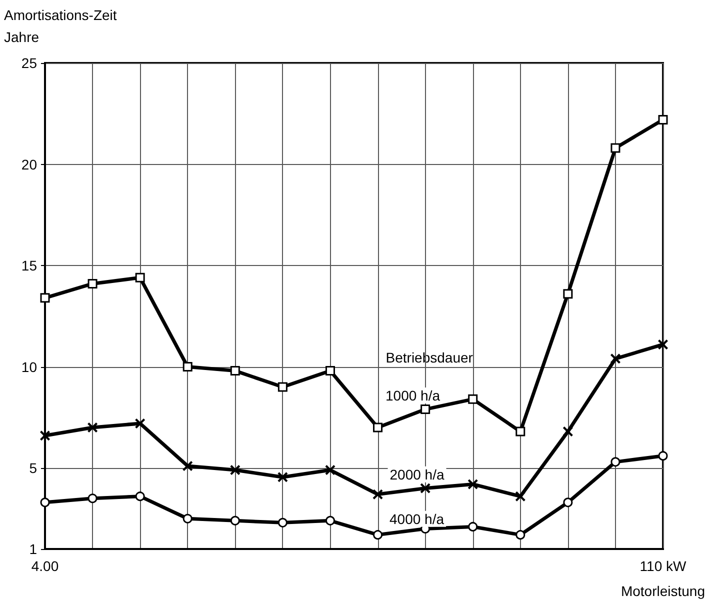 The height and width of the screenshot is (600, 709). Describe the element at coordinates (29, 366) in the screenshot. I see `y-tick-label: 10` at that location.